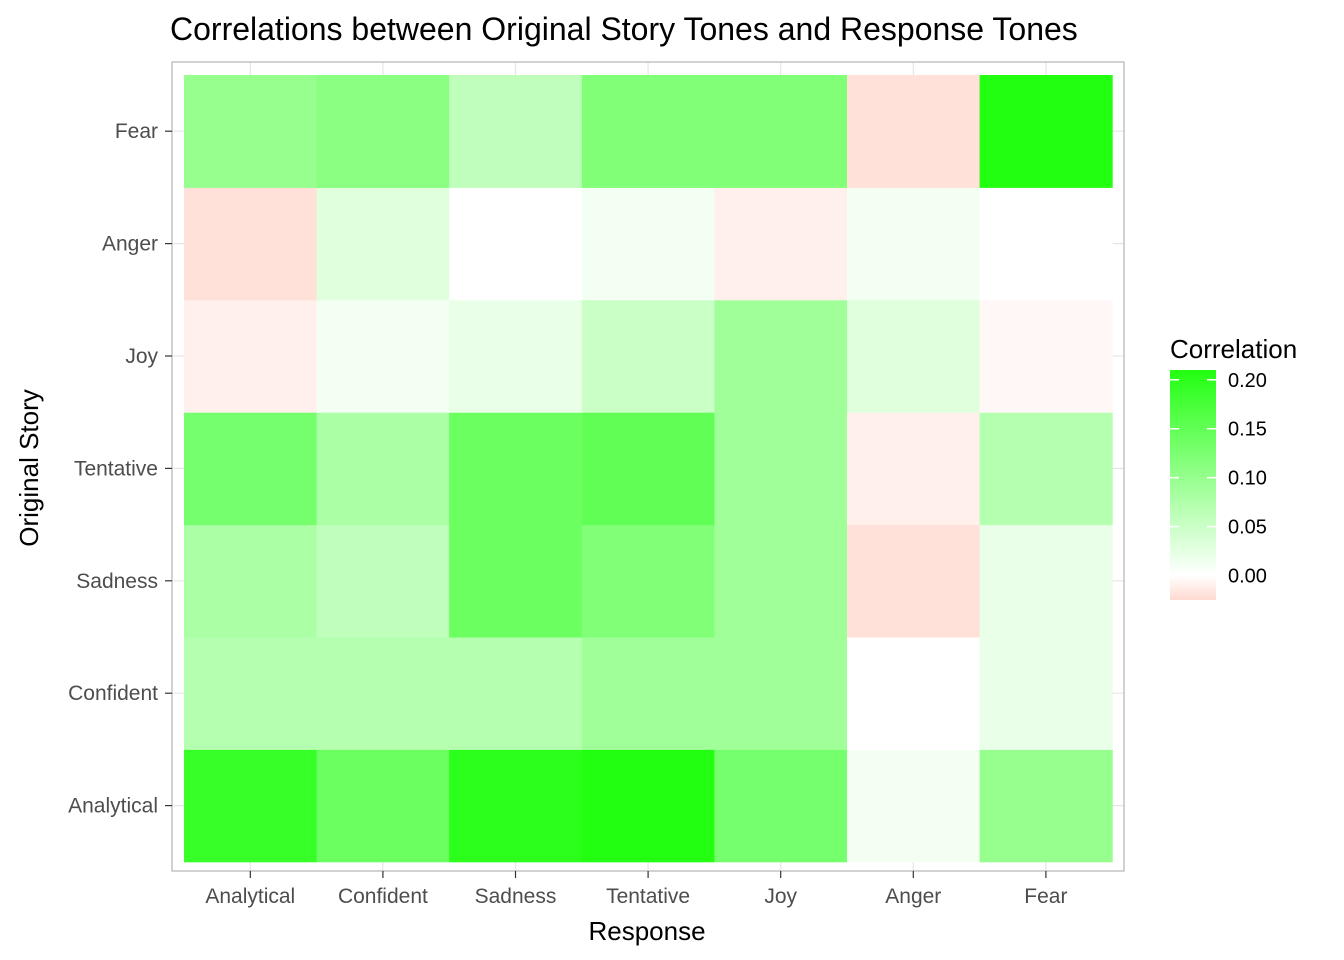 The height and width of the screenshot is (960, 1344). Describe the element at coordinates (648, 356) in the screenshot. I see `heatmap-cell-joy-tentative` at that location.